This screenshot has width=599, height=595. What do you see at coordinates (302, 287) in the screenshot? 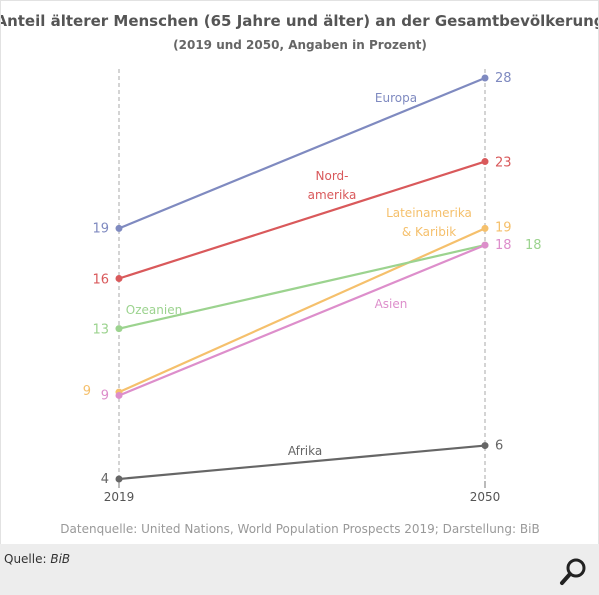
I see `series-3-line` at bounding box center [302, 287].